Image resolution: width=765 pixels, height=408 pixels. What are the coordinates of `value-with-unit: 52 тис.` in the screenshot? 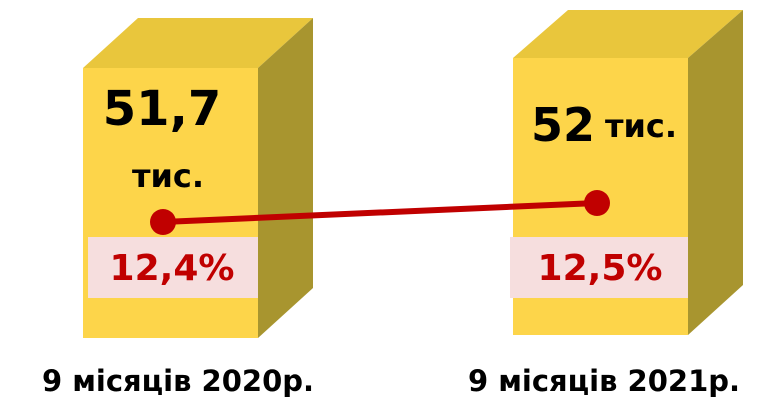 It's located at (604, 125).